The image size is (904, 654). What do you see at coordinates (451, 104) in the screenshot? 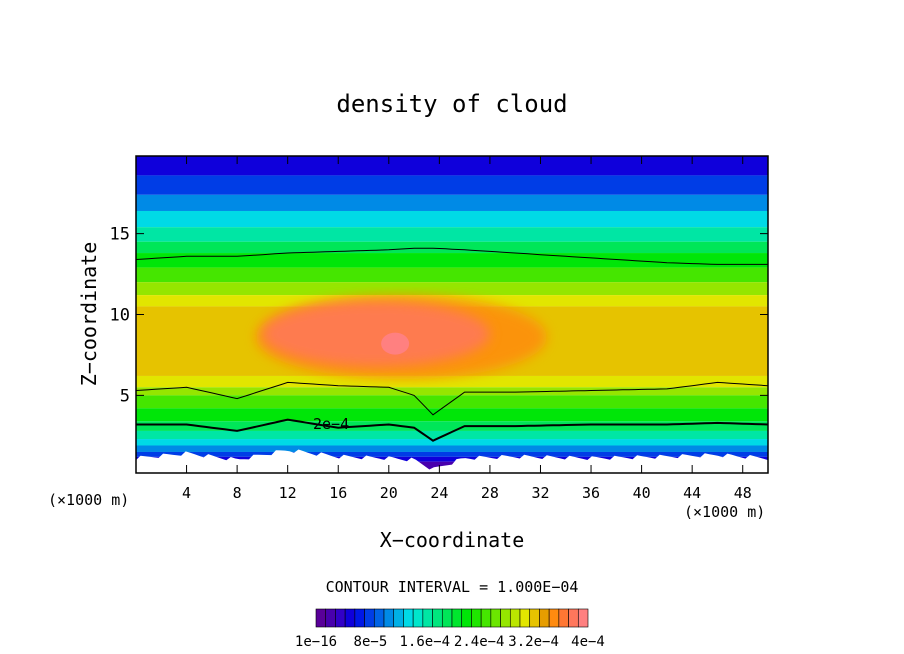
I see `chart-title: density of cloud` at bounding box center [451, 104].